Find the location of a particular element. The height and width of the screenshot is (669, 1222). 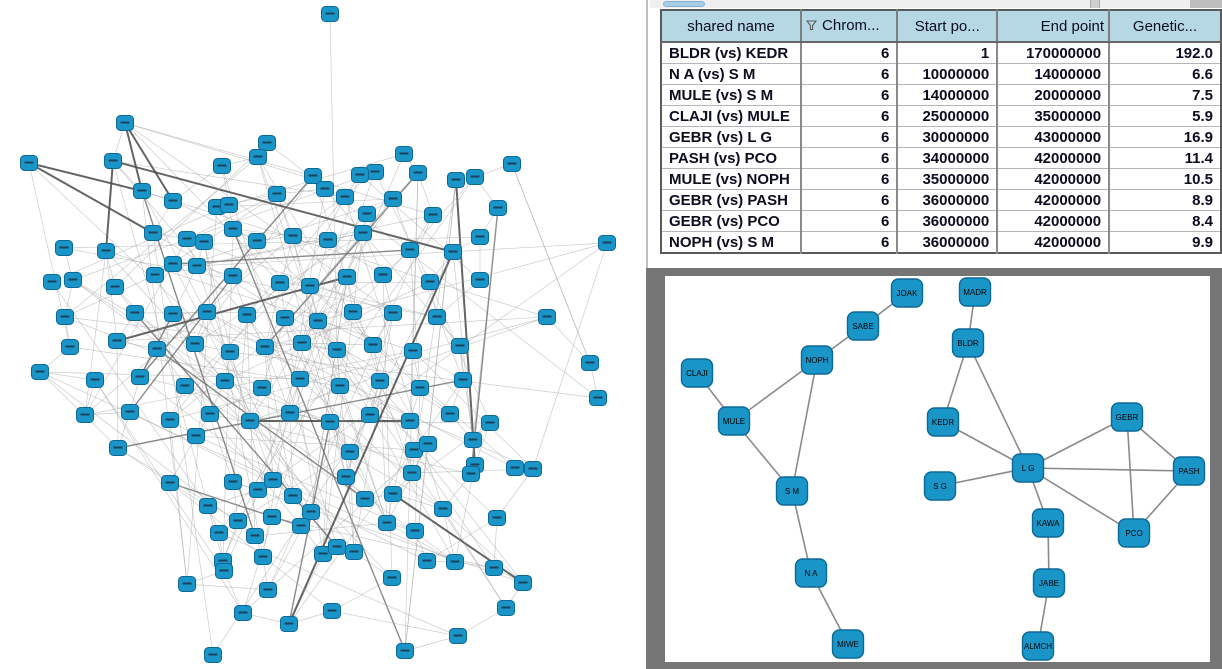

network-node-kedr: KEDR is located at coordinates (943, 422).